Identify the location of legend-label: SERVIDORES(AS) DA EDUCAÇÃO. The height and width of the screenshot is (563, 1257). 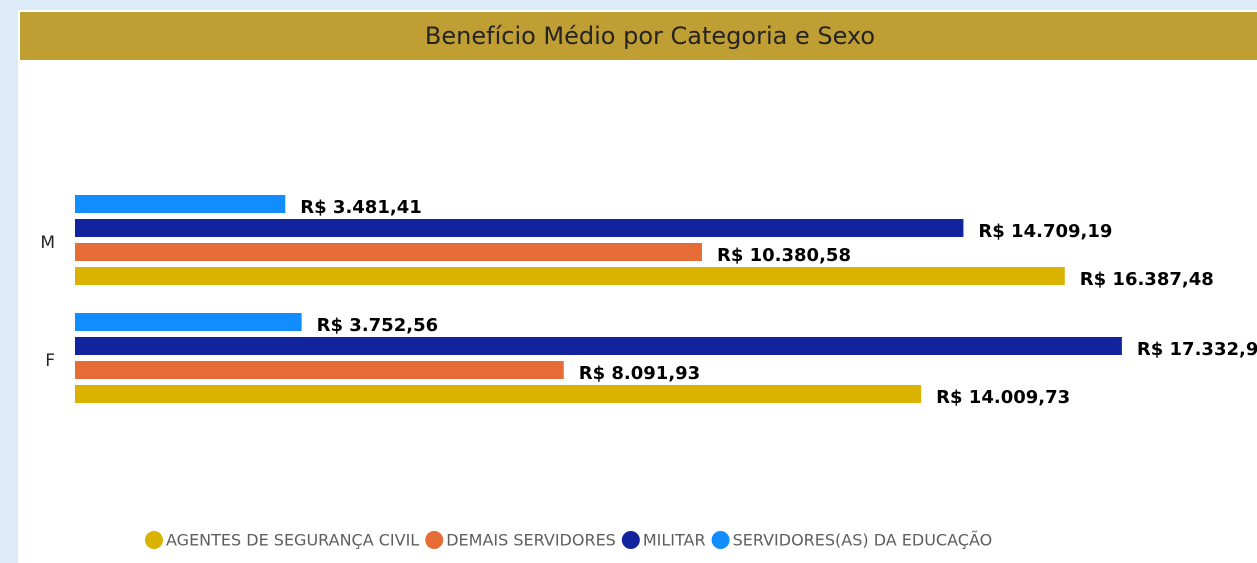
(863, 540).